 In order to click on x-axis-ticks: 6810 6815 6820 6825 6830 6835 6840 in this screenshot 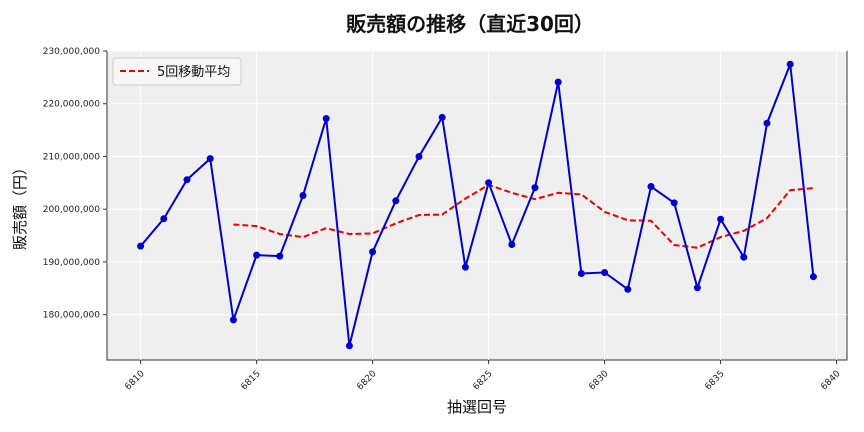, I will do `click(483, 376)`.